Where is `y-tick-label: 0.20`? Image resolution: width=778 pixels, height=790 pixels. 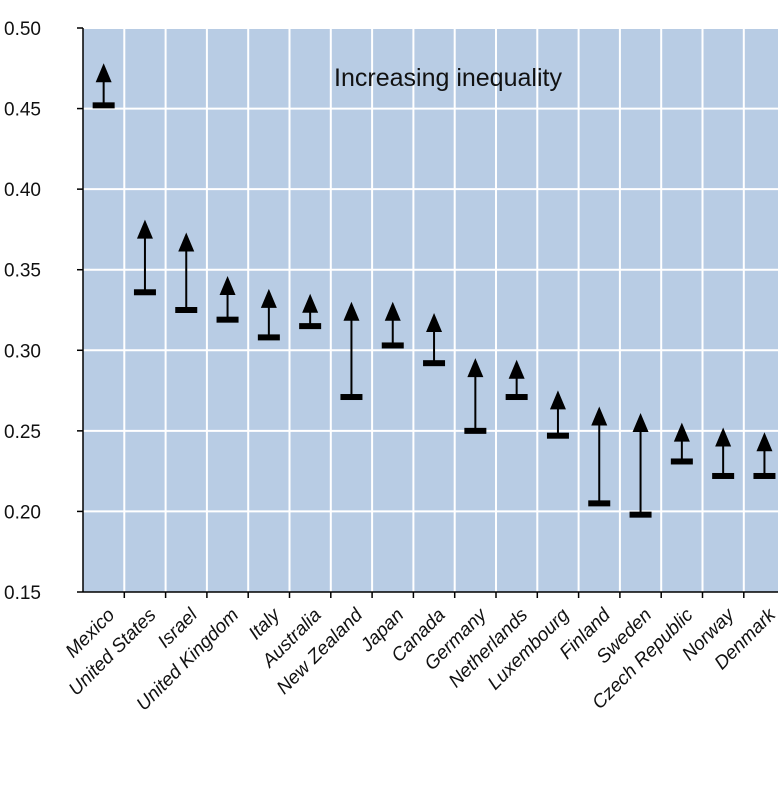
y-tick-label: 0.20 is located at coordinates (22, 512).